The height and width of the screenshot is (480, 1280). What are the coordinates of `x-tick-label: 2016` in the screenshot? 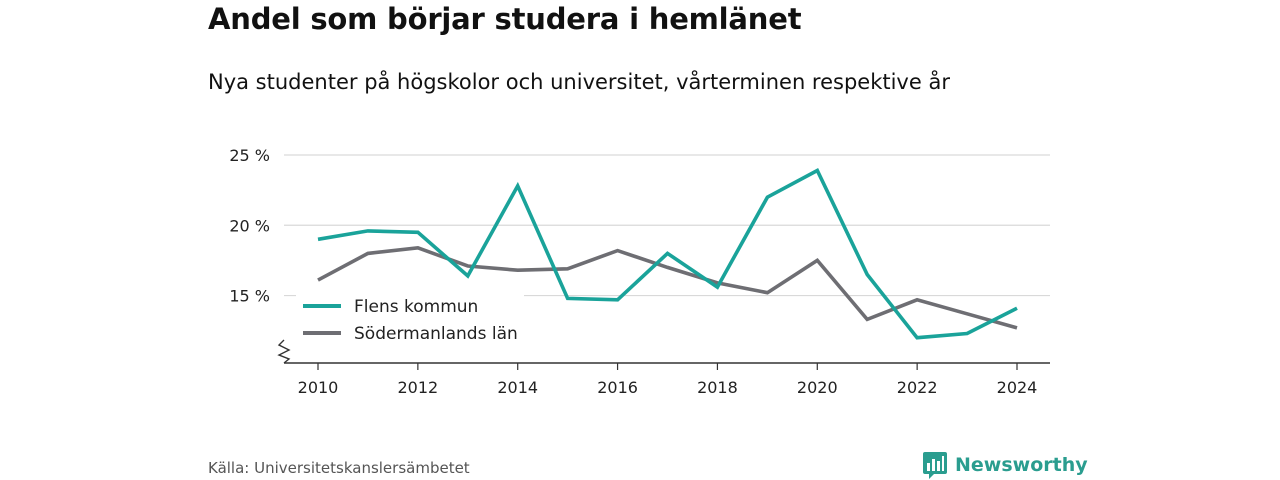 It's located at (617, 387).